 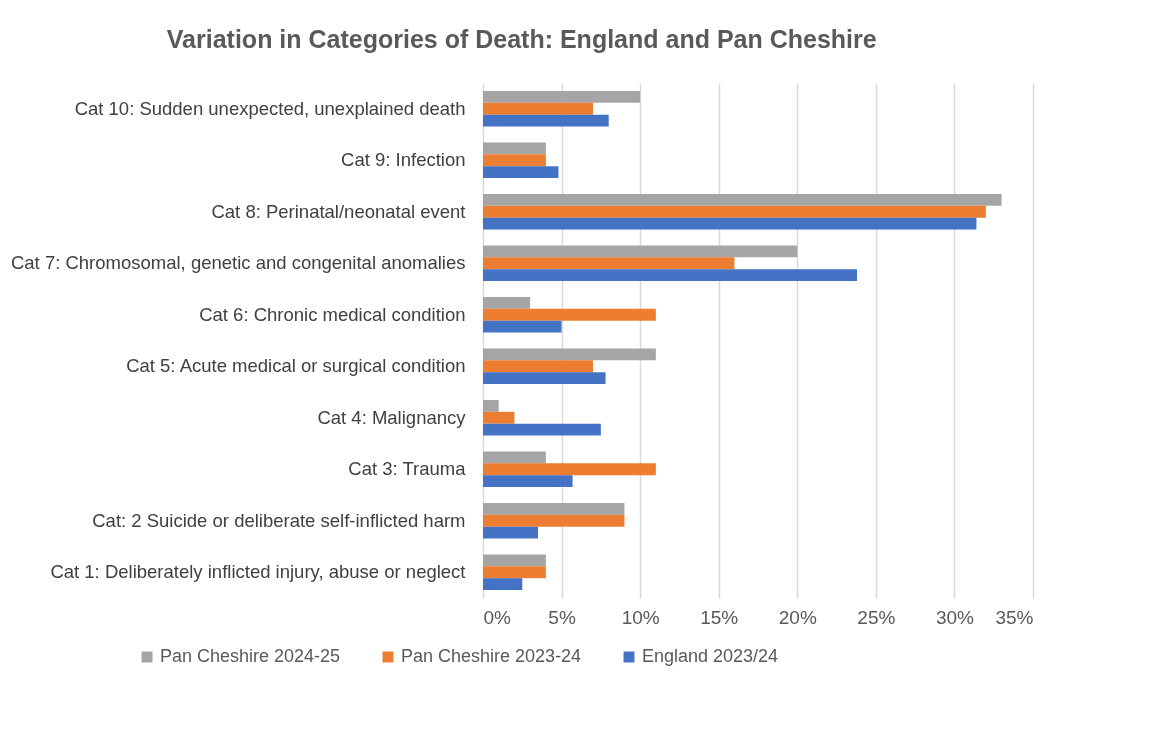 I want to click on x-tick-label: 0%, so click(x=497, y=617).